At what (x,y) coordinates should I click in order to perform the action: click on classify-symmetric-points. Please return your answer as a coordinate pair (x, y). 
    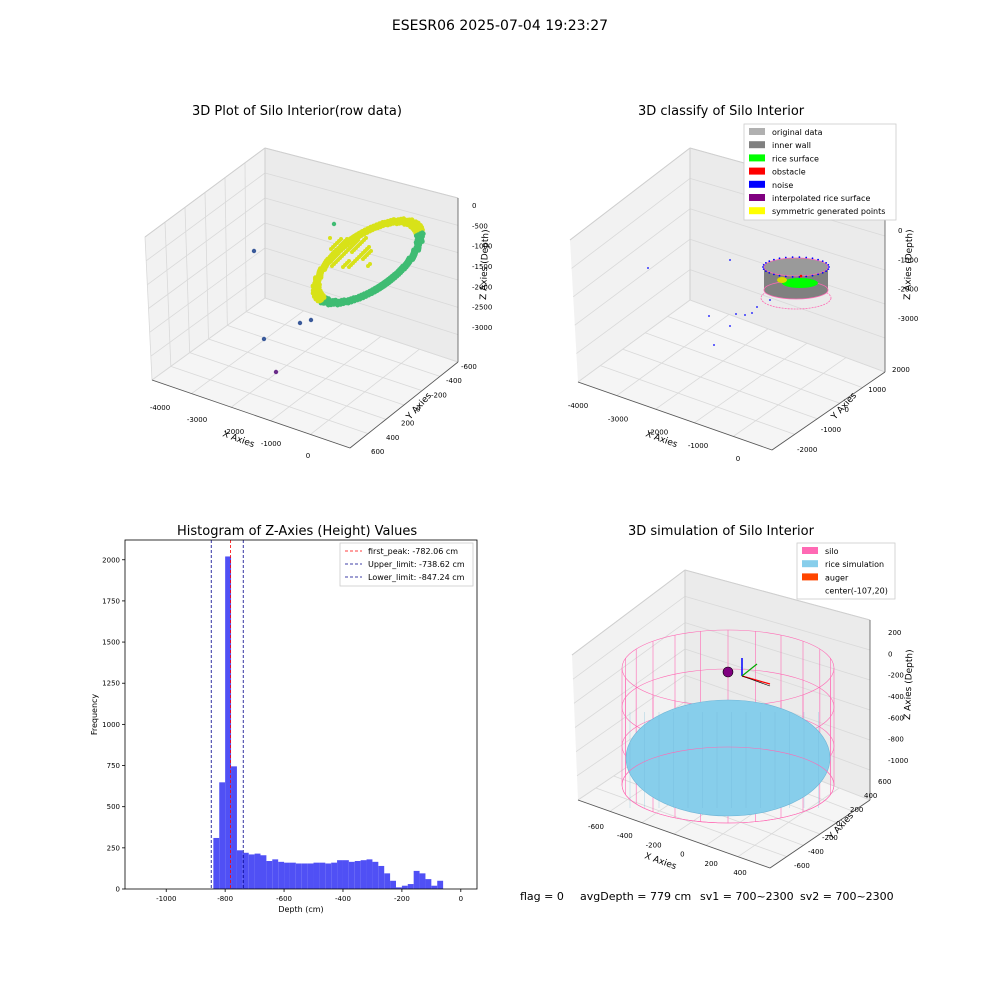
    Looking at the image, I should click on (782, 280).